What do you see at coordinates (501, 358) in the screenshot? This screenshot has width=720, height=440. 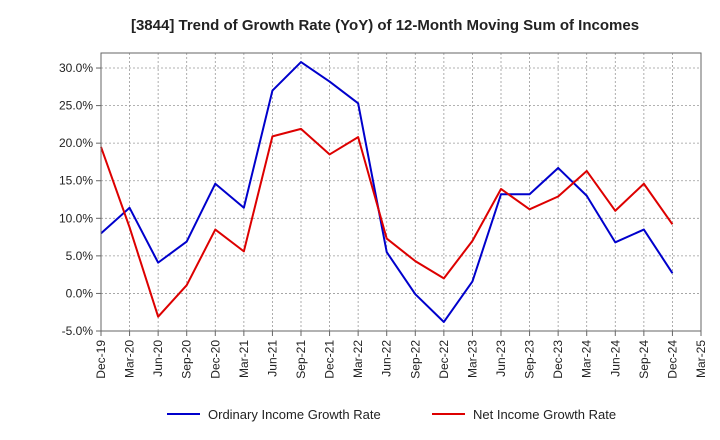 I see `x-tick-label: Jun-23` at bounding box center [501, 358].